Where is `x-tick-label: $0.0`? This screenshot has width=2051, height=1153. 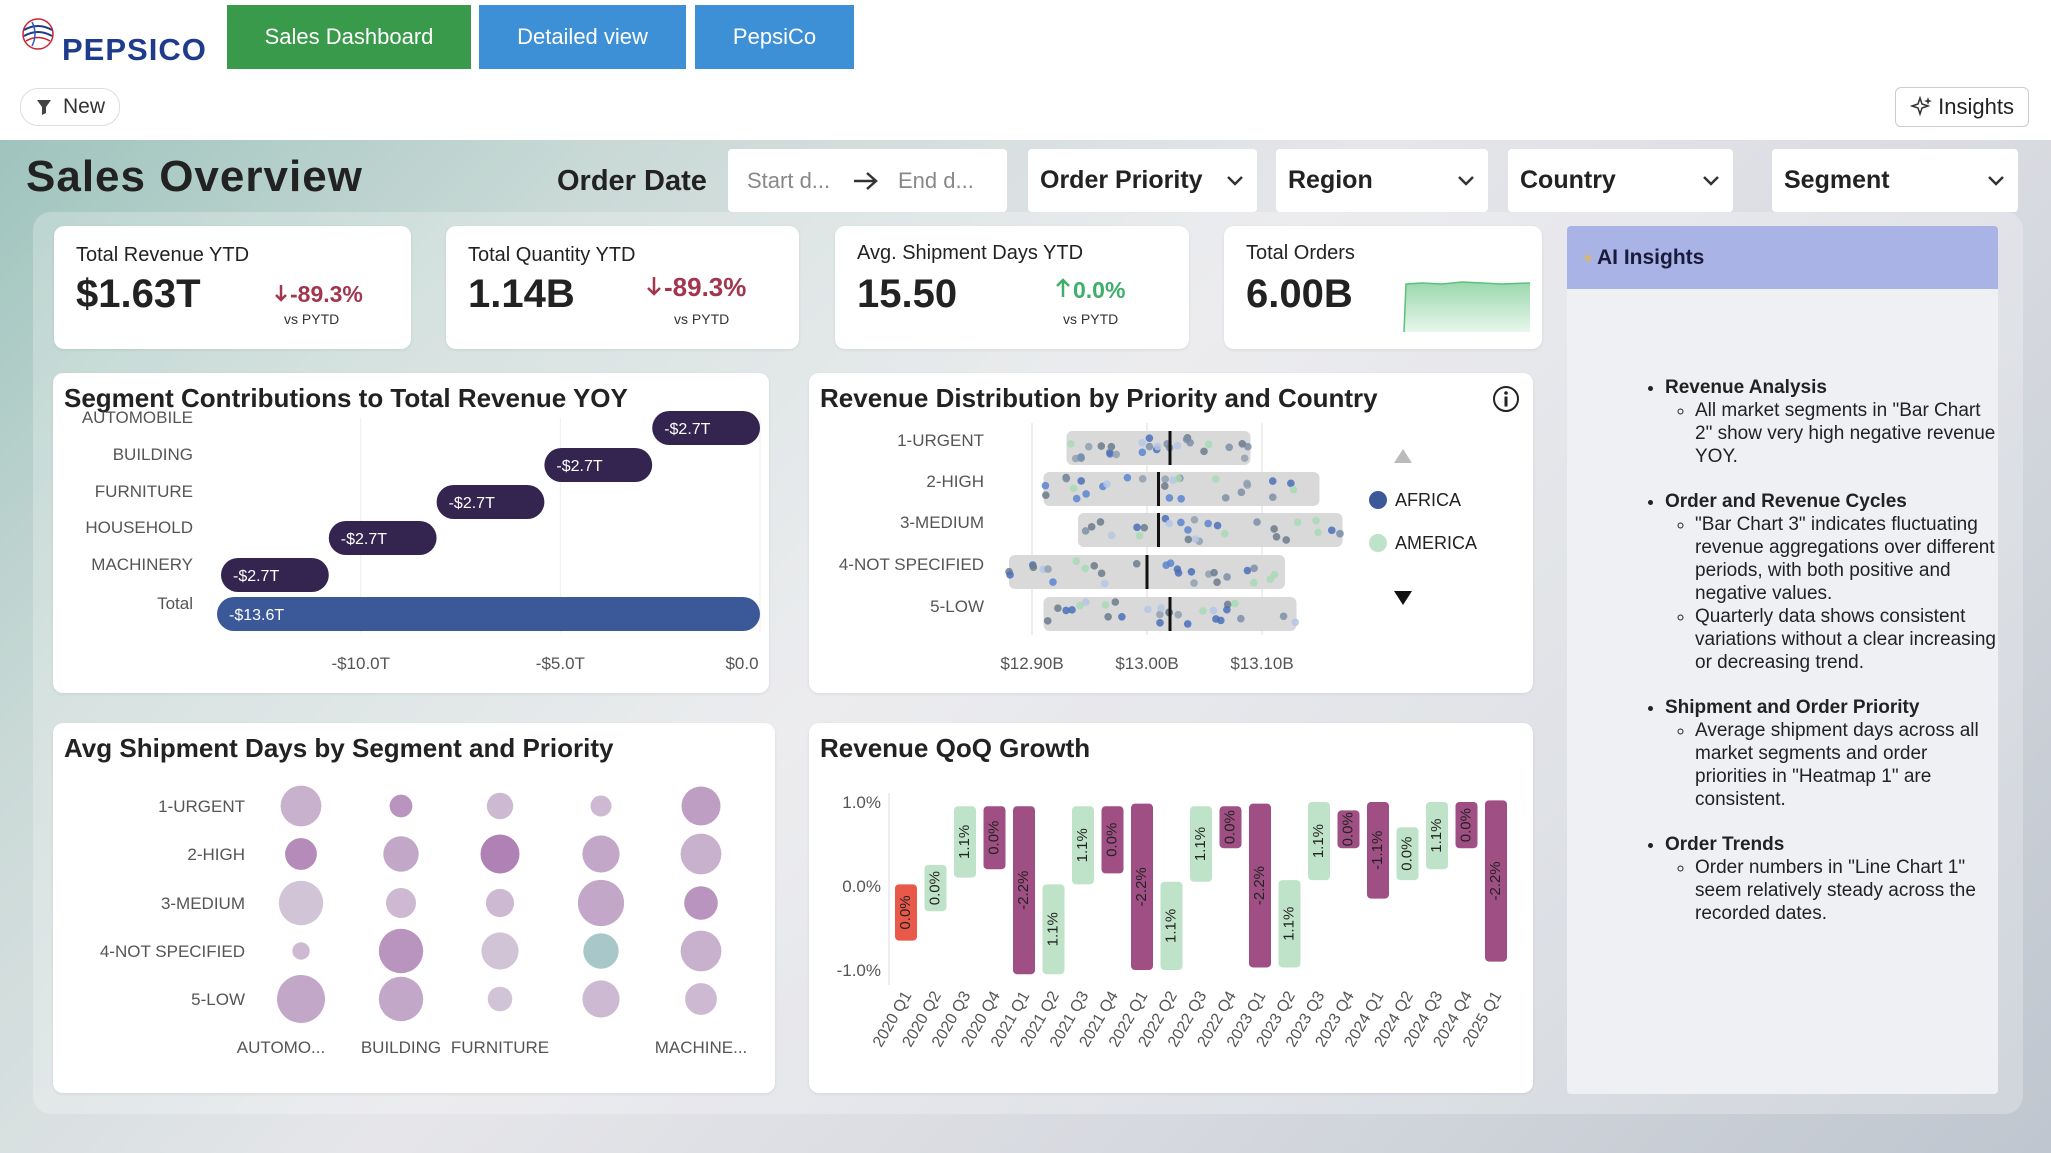 x-tick-label: $0.0 is located at coordinates (741, 663).